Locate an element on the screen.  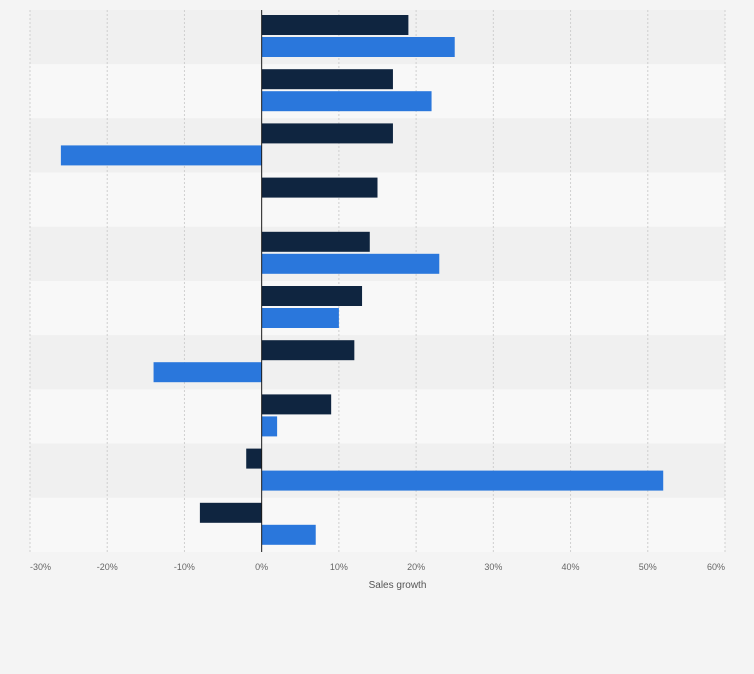
x-tick-label: 40% is located at coordinates (571, 567).